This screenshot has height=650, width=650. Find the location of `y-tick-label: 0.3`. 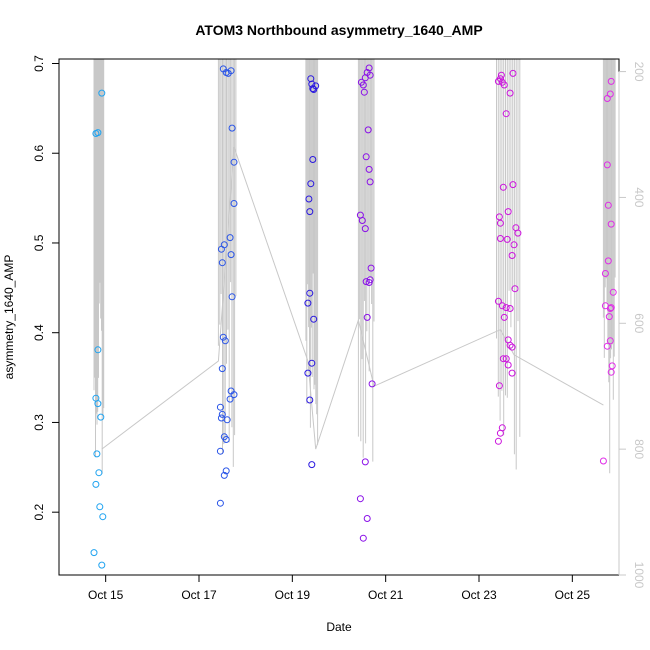

y-tick-label: 0.3 is located at coordinates (39, 422).